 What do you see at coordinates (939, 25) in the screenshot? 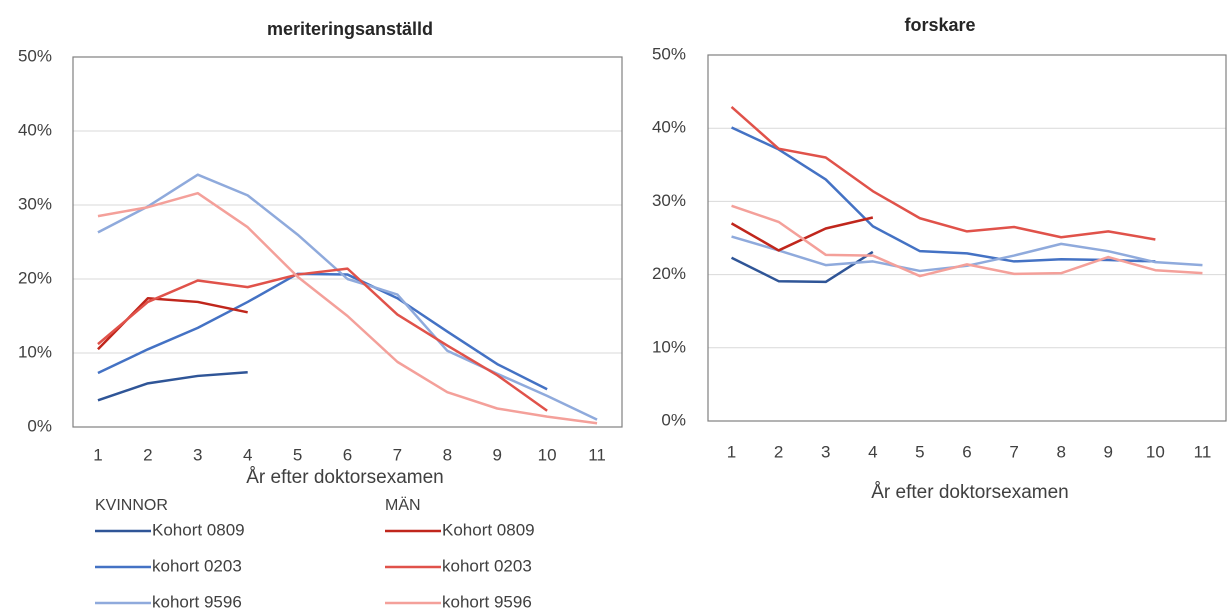
I see `chart-title: forskare` at bounding box center [939, 25].